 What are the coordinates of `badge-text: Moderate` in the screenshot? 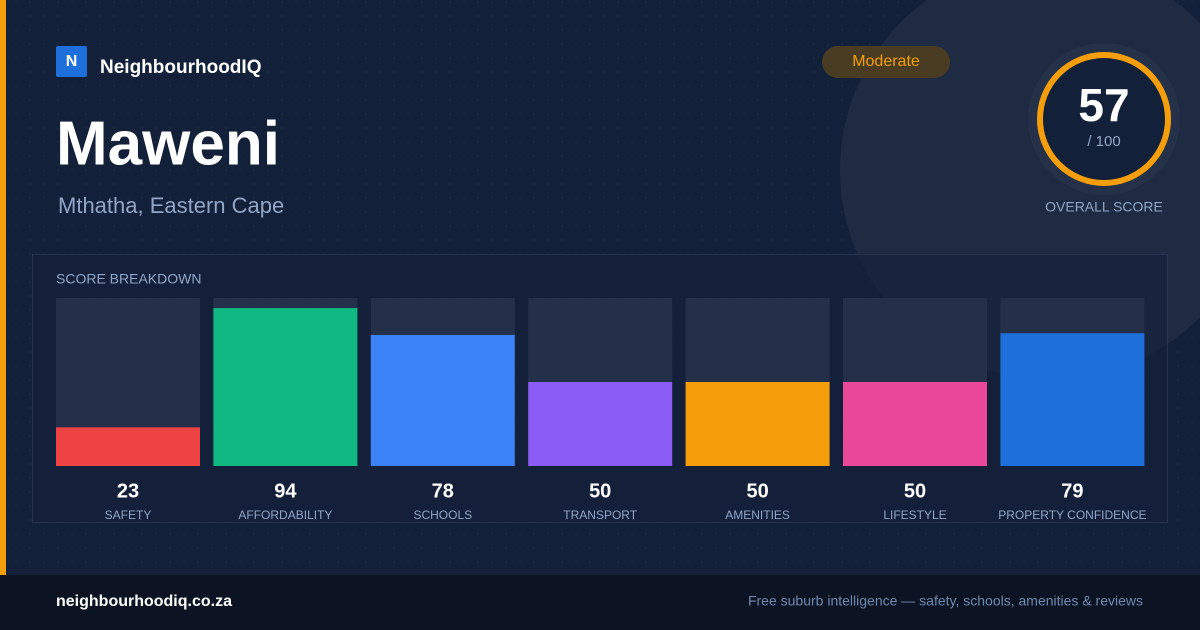 It's located at (886, 61).